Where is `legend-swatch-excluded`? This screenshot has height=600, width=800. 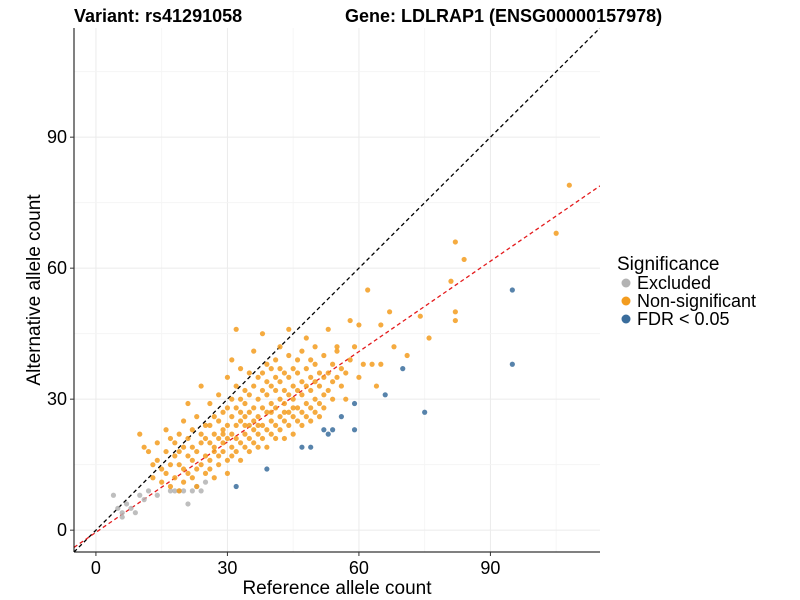
legend-swatch-excluded is located at coordinates (626, 283).